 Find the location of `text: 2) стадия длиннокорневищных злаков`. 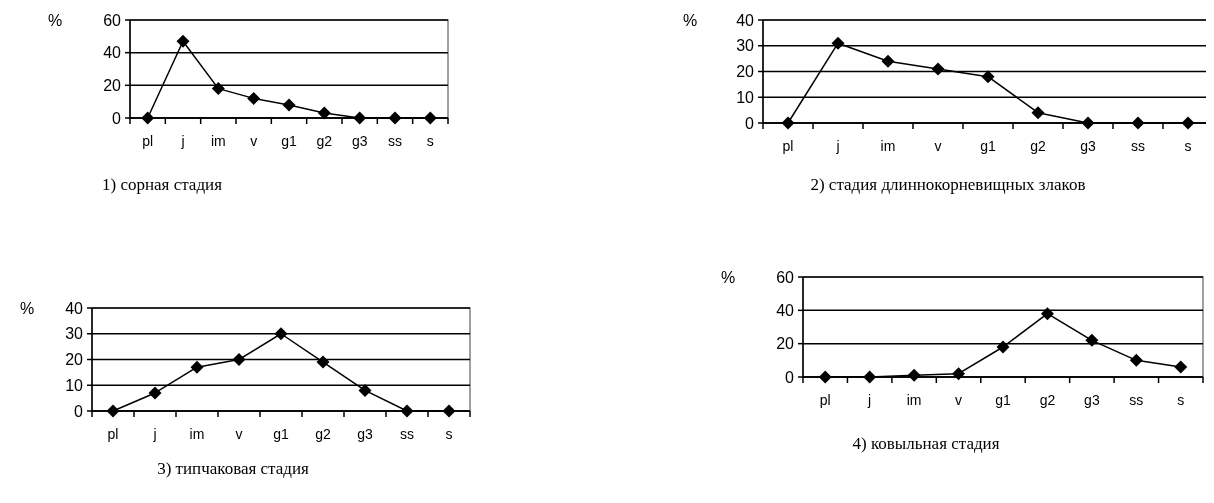

text: 2) стадия длиннокорневищных злаков is located at coordinates (948, 184).